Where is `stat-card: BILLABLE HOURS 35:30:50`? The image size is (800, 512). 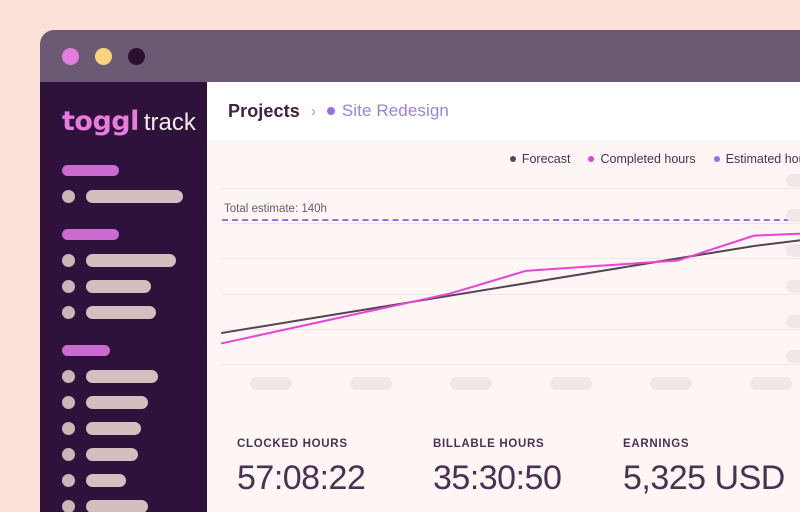 stat-card: BILLABLE HOURS 35:30:50 is located at coordinates (498, 475).